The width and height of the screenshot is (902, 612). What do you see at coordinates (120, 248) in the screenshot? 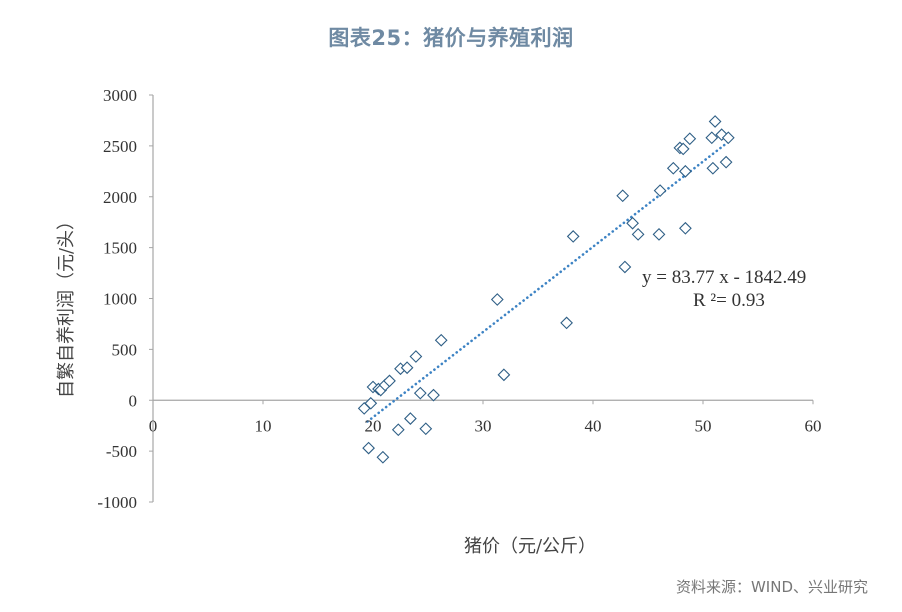
I see `y-tick-label: 1500` at bounding box center [120, 248].